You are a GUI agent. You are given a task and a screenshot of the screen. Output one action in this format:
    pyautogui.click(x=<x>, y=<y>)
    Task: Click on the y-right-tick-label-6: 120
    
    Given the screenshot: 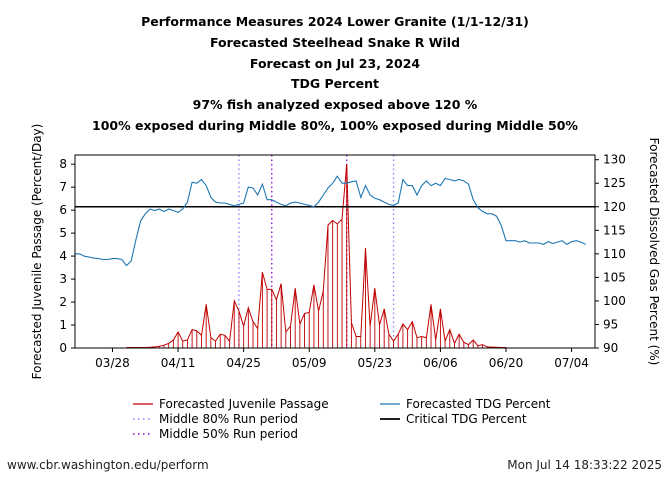 What is the action you would take?
    pyautogui.click(x=614, y=207)
    